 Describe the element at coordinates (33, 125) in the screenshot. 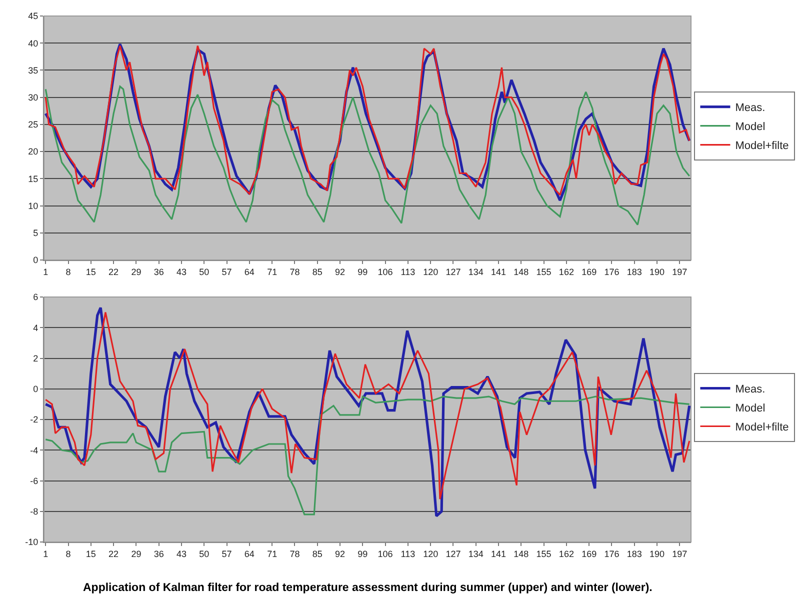

I see `y-tick-label: 25` at that location.